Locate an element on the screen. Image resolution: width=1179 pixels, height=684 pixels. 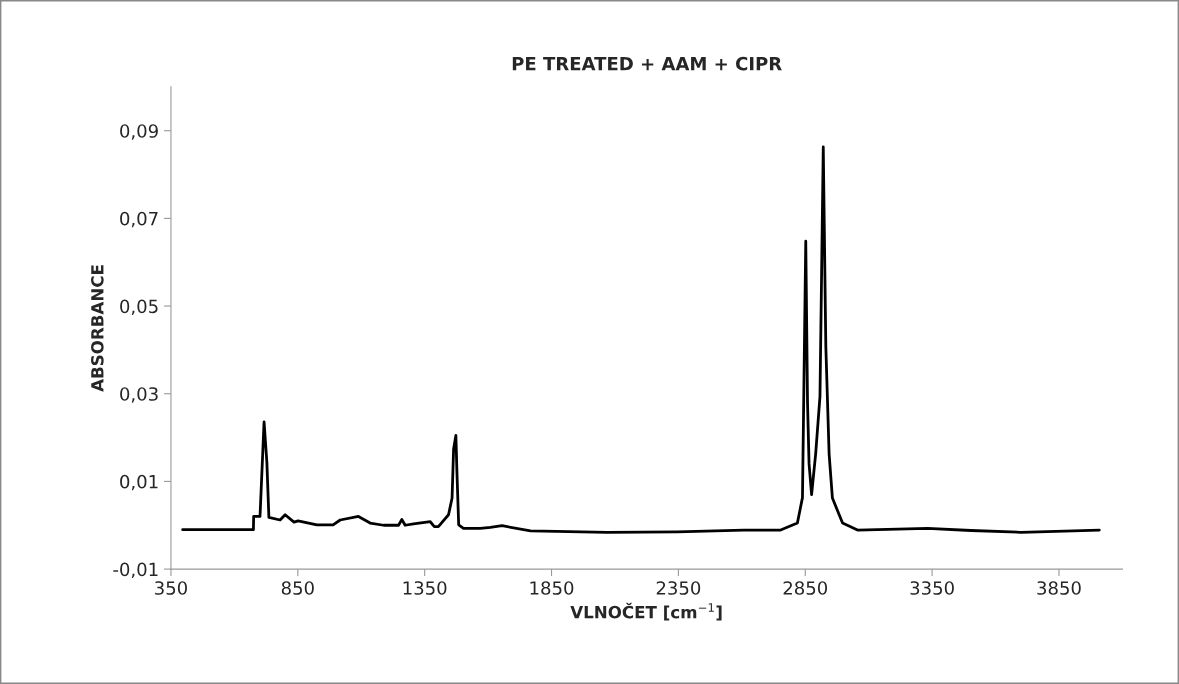
x-tick-label: 1850 is located at coordinates (552, 588).